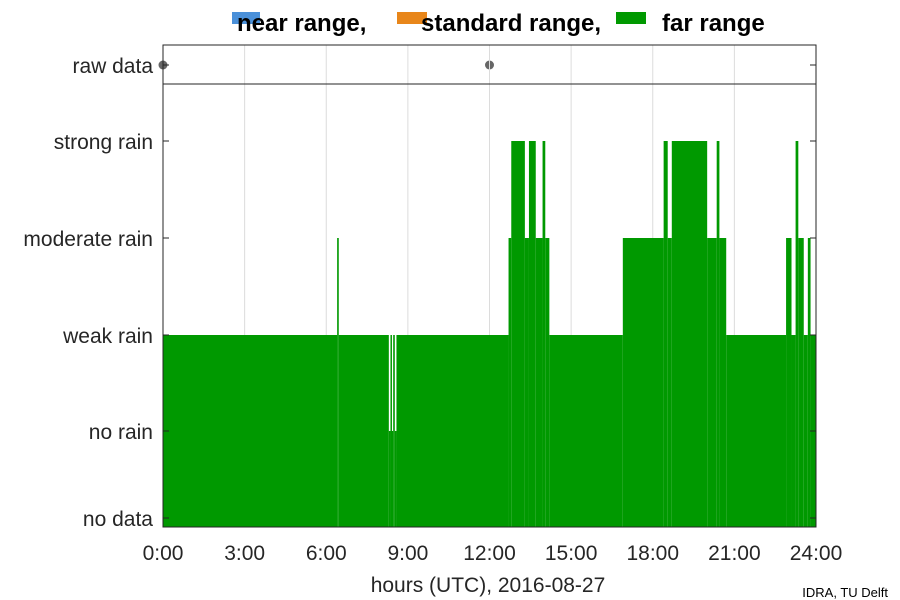 This screenshot has width=900, height=600. Describe the element at coordinates (631, 18) in the screenshot. I see `legend-swatch-far-range` at that location.